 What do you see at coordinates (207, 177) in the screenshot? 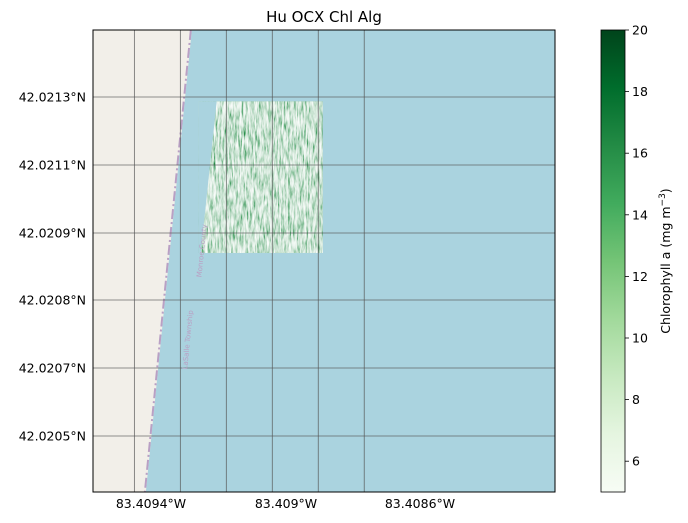
I see `raster-gap` at bounding box center [207, 177].